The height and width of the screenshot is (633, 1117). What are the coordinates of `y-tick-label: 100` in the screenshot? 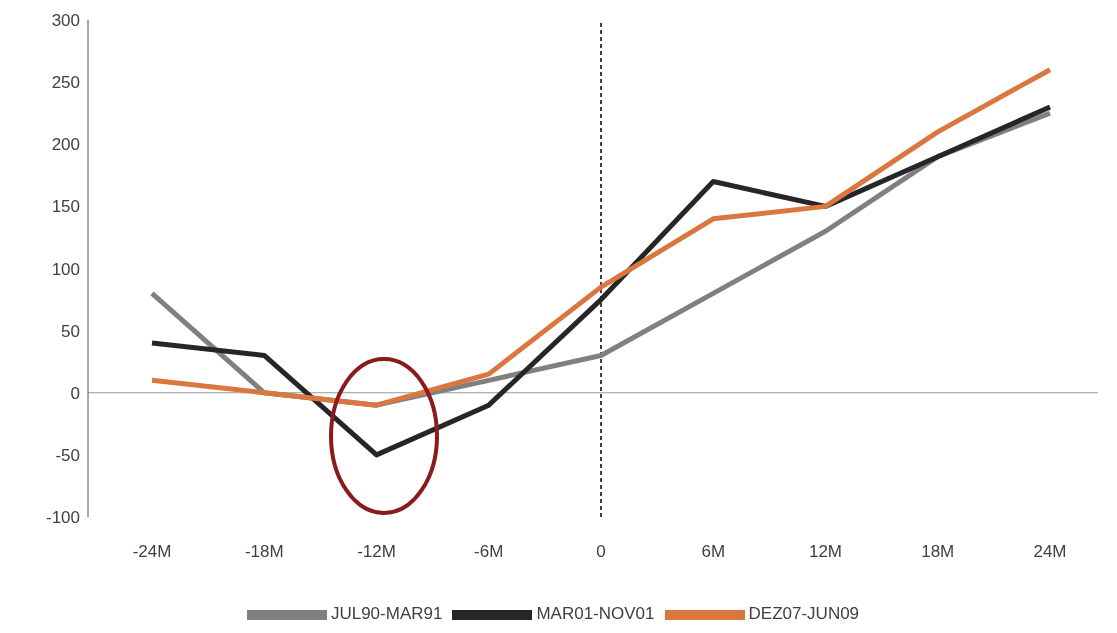 It's located at (65, 269).